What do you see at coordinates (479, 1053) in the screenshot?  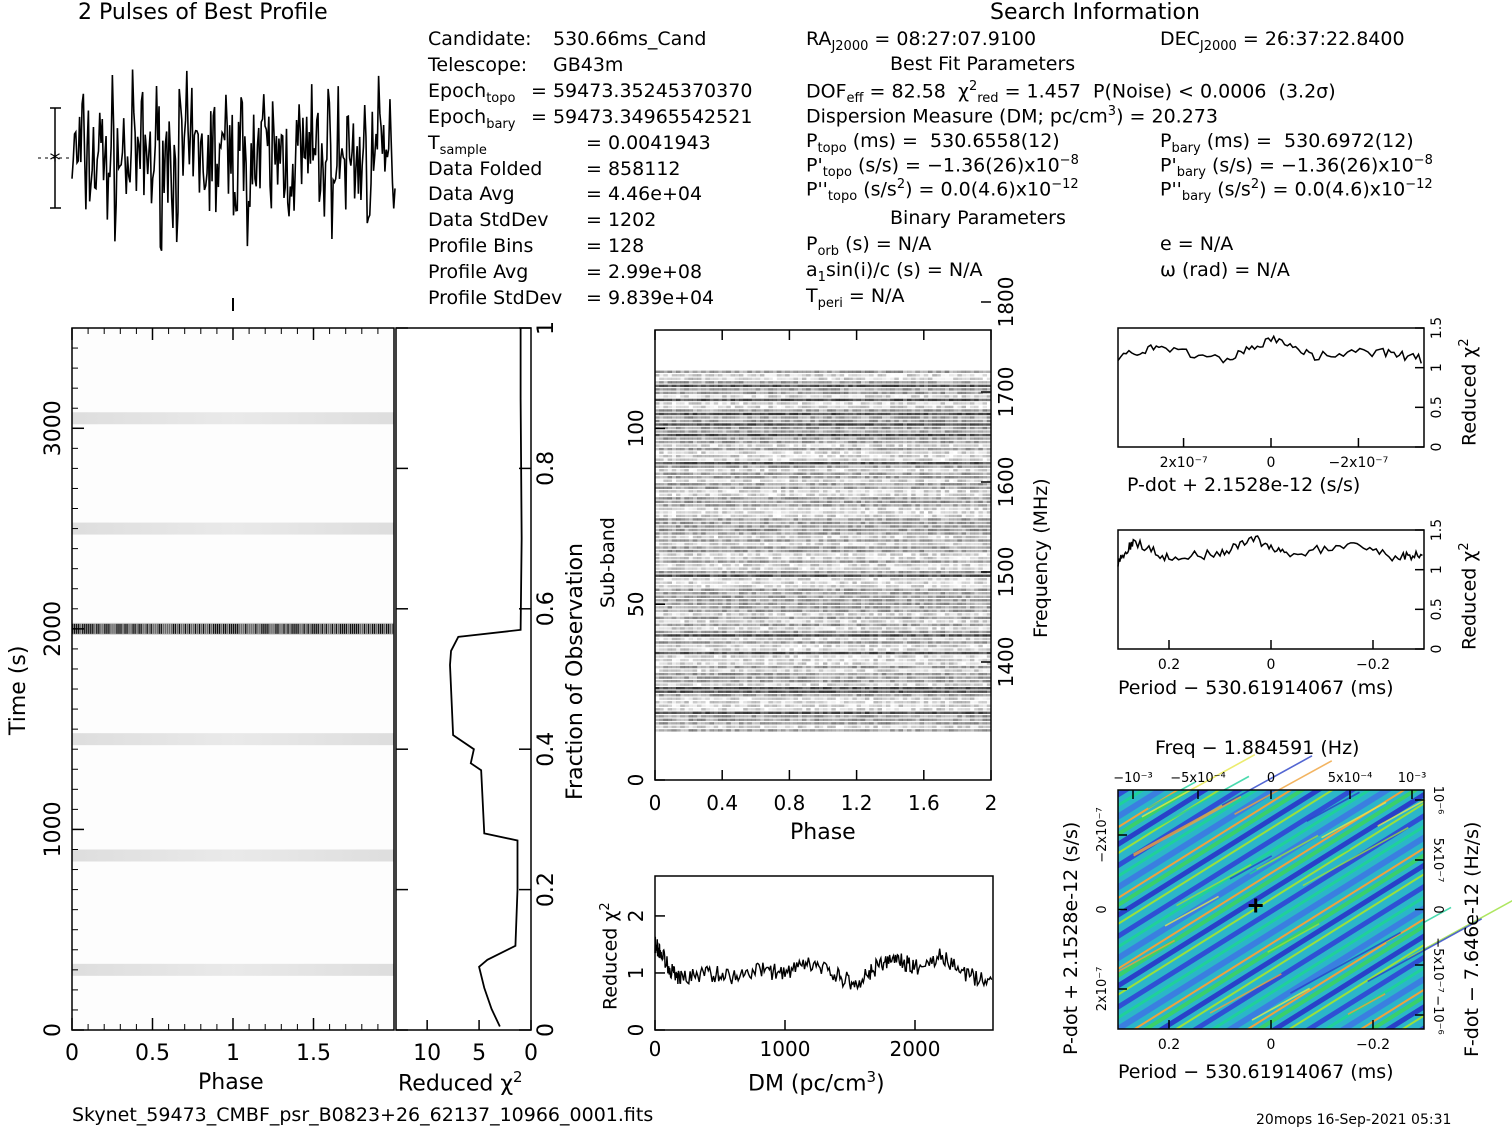 I see `x-tick-label: 5` at bounding box center [479, 1053].